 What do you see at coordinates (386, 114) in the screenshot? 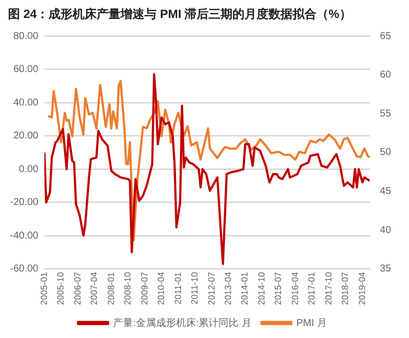
I see `y2-tick-label: 55` at bounding box center [386, 114].